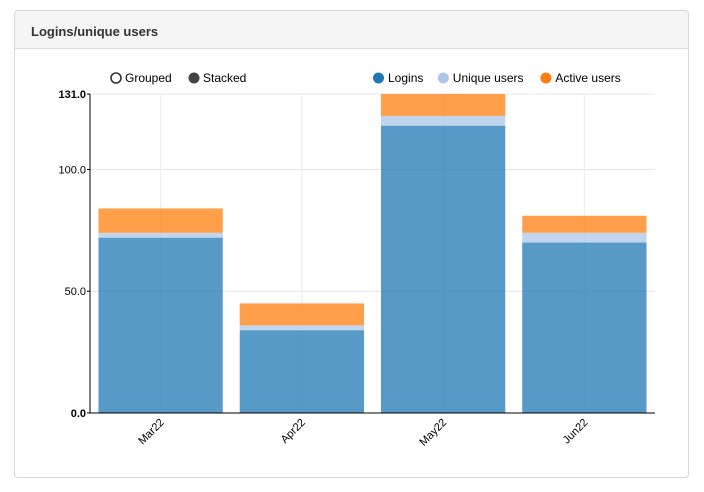 The height and width of the screenshot is (492, 704). Describe the element at coordinates (148, 78) in the screenshot. I see `grouped-label: Grouped` at that location.